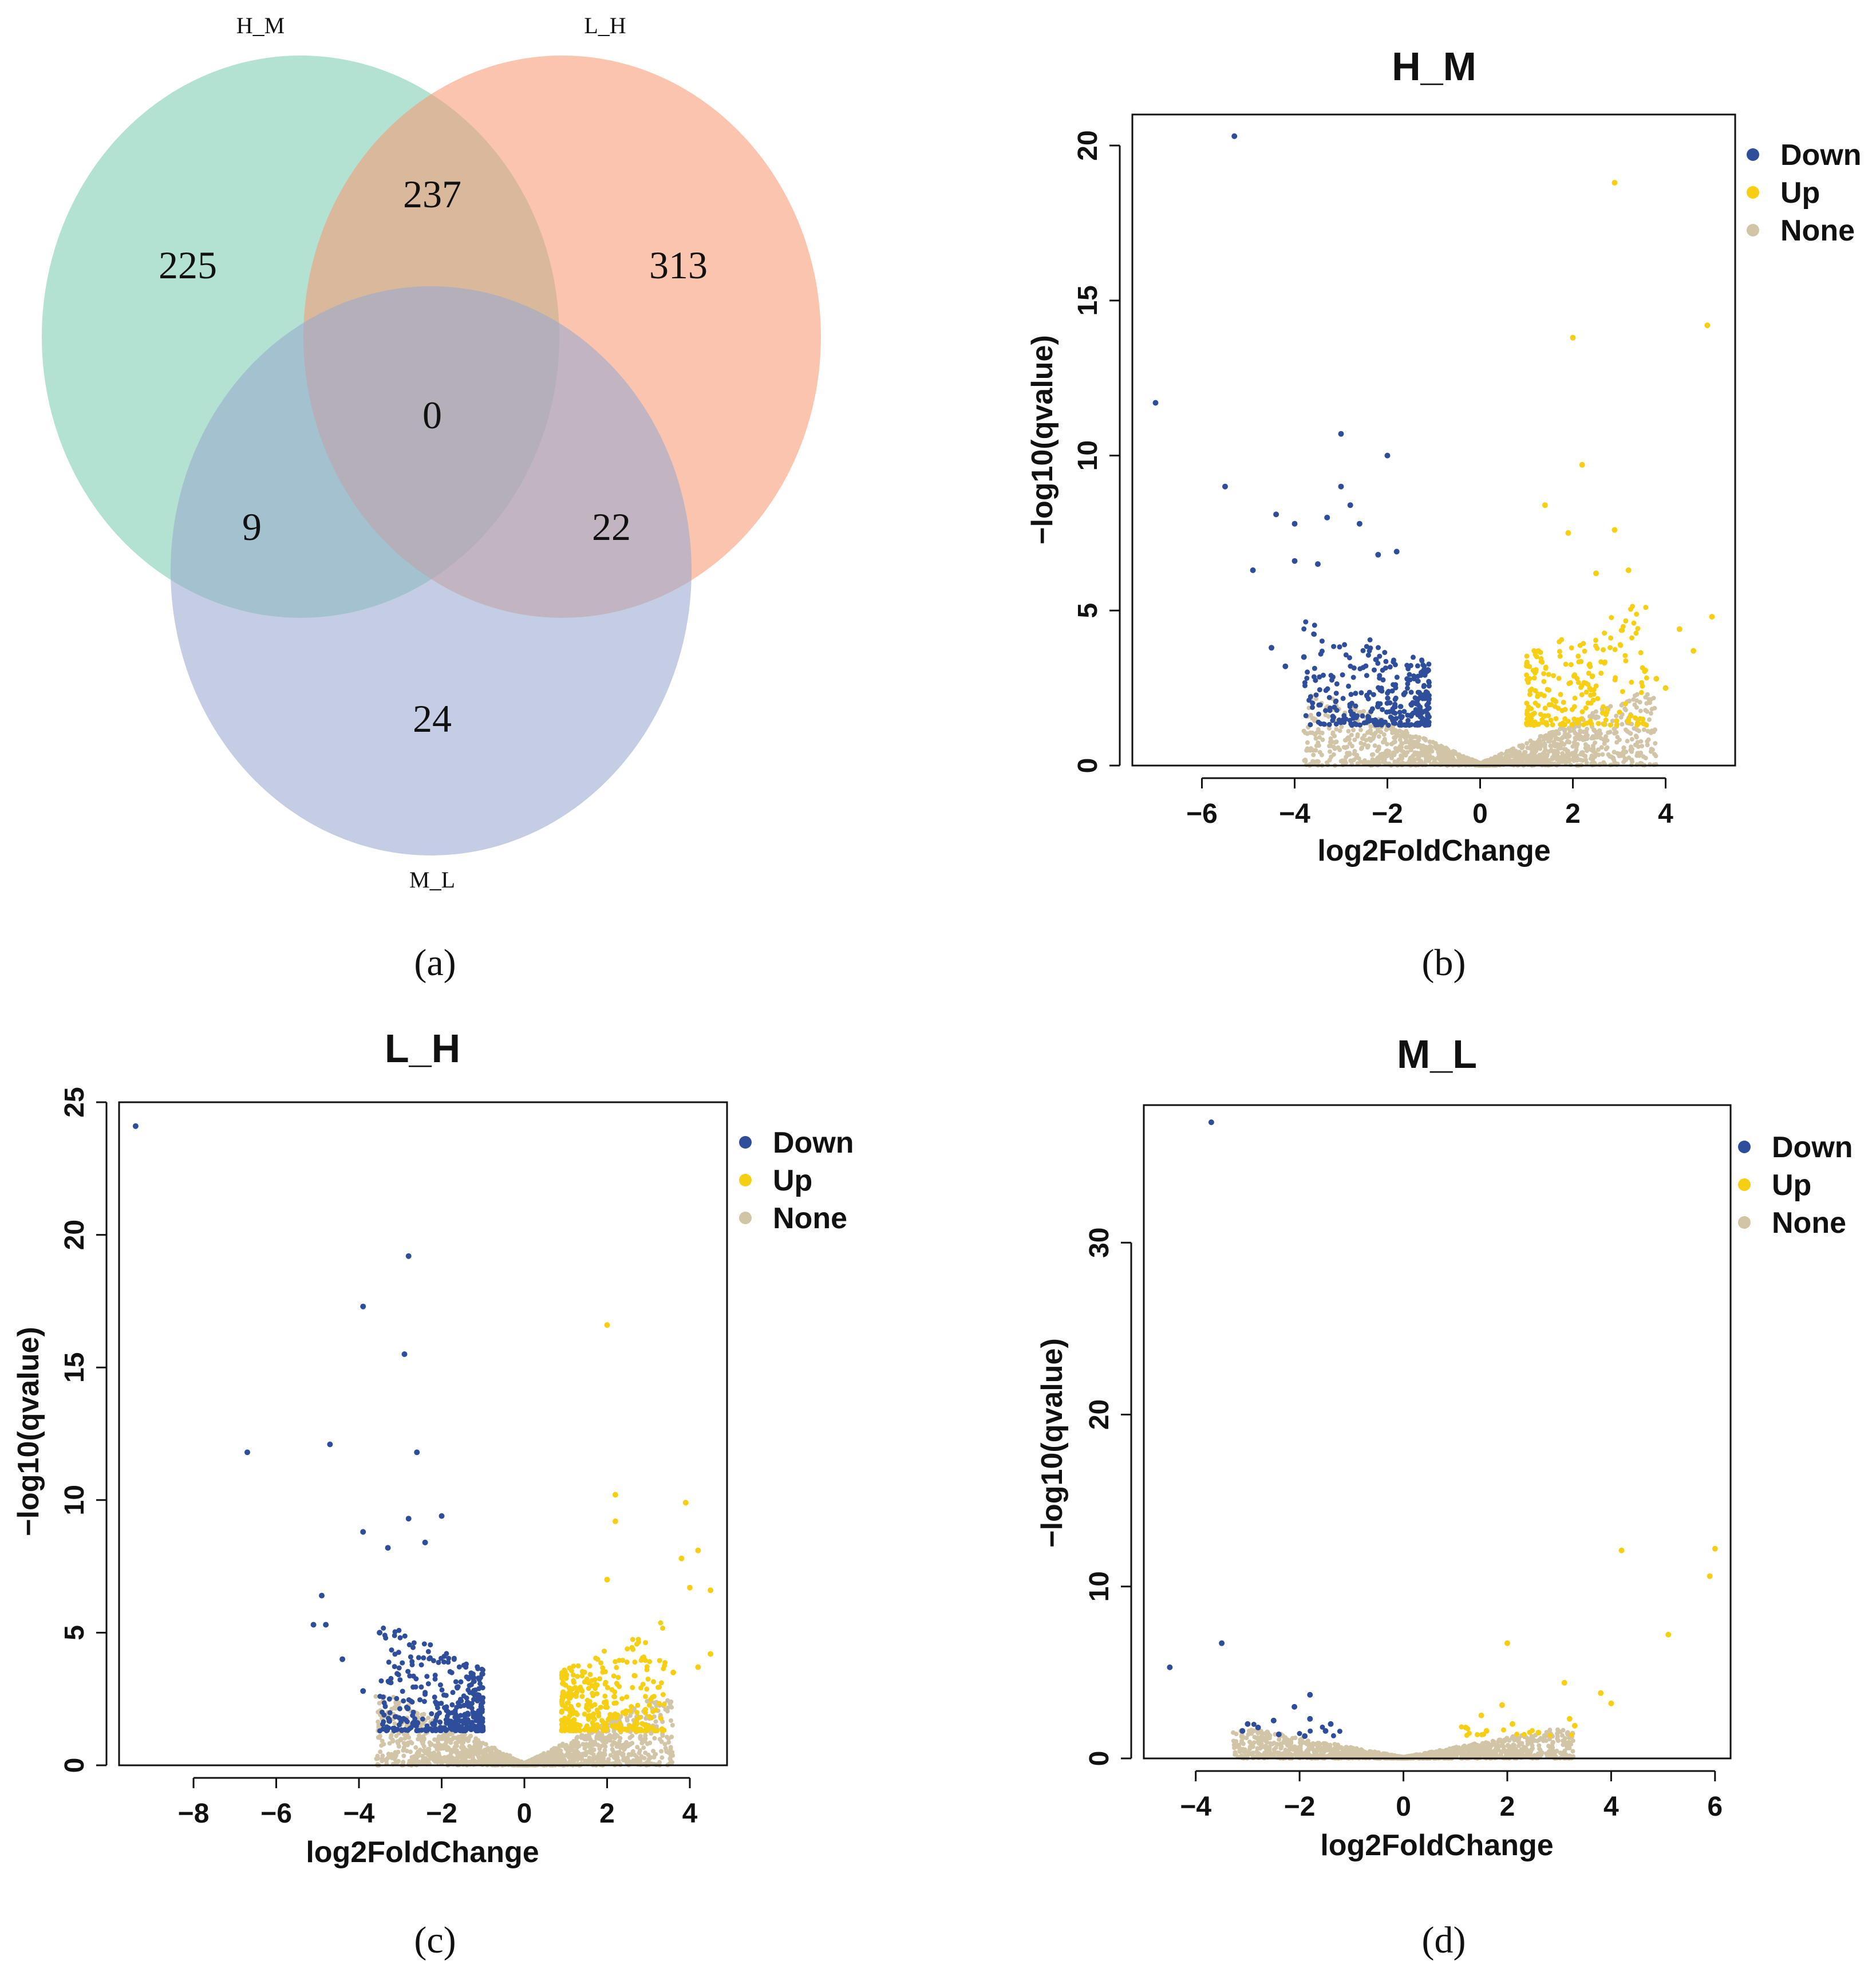 This screenshot has height=1972, width=1876. I want to click on plot-title: M_L, so click(1437, 1054).